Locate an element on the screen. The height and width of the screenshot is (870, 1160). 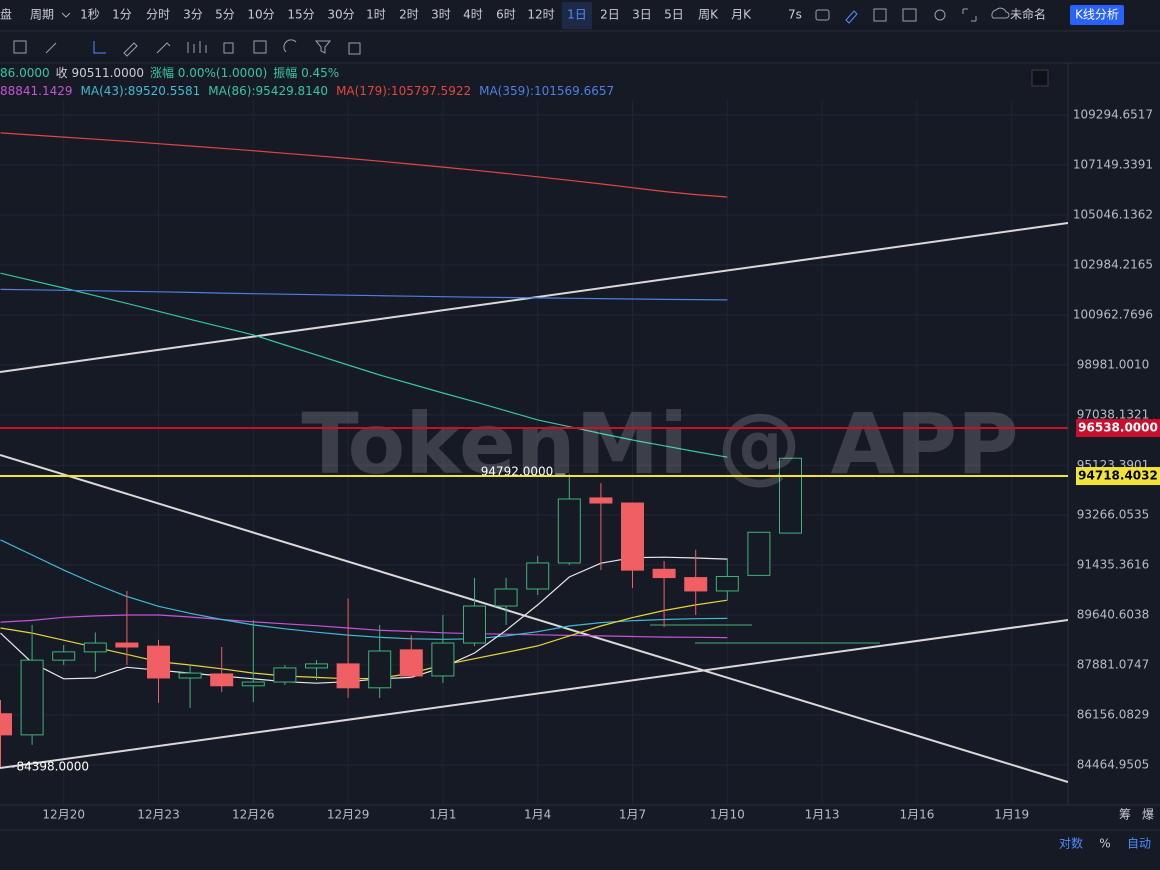
period-button: 1分 is located at coordinates (122, 15).